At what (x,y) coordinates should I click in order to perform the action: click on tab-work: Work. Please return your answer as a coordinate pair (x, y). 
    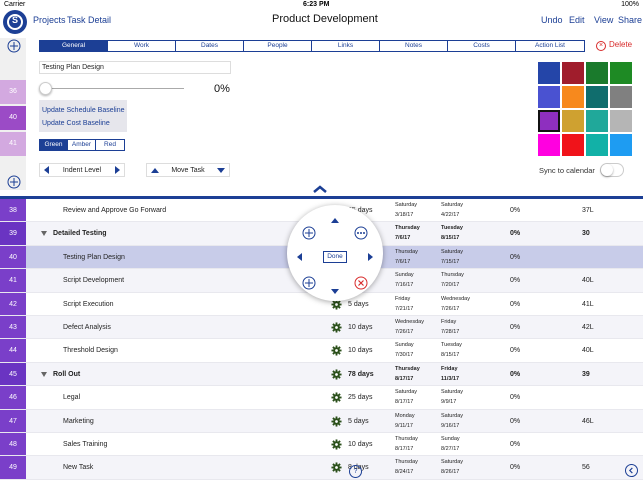
    Looking at the image, I should click on (142, 46).